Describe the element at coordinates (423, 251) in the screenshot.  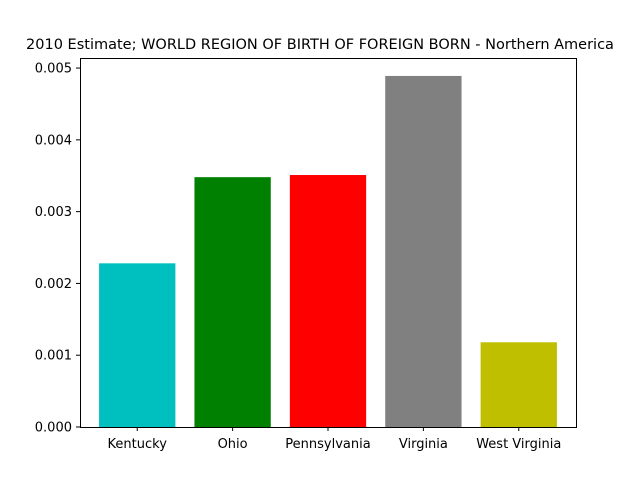
I see `bar-virginia` at that location.